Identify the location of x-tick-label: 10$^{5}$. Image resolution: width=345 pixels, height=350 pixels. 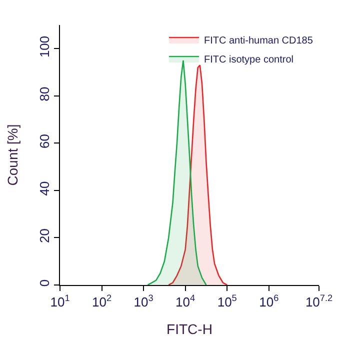
(227, 301).